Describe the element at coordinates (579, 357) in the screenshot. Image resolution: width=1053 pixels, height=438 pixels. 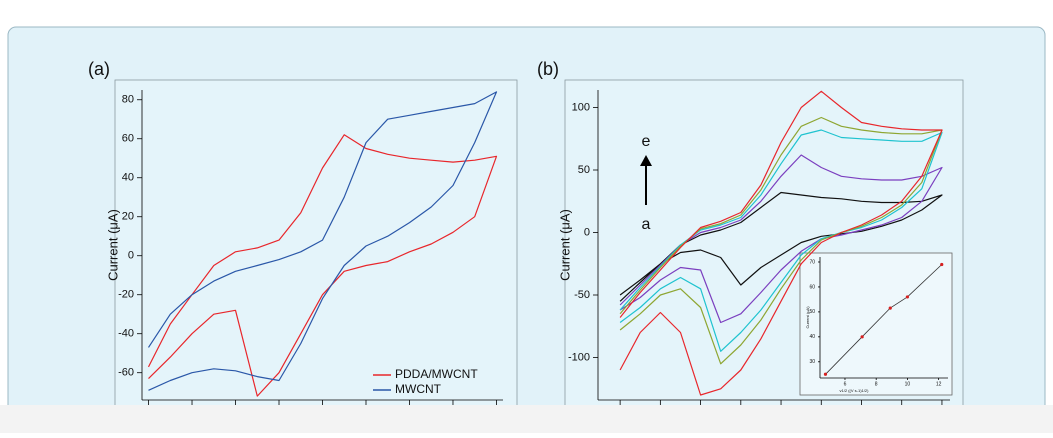
I see `y-tick-label: -100` at that location.